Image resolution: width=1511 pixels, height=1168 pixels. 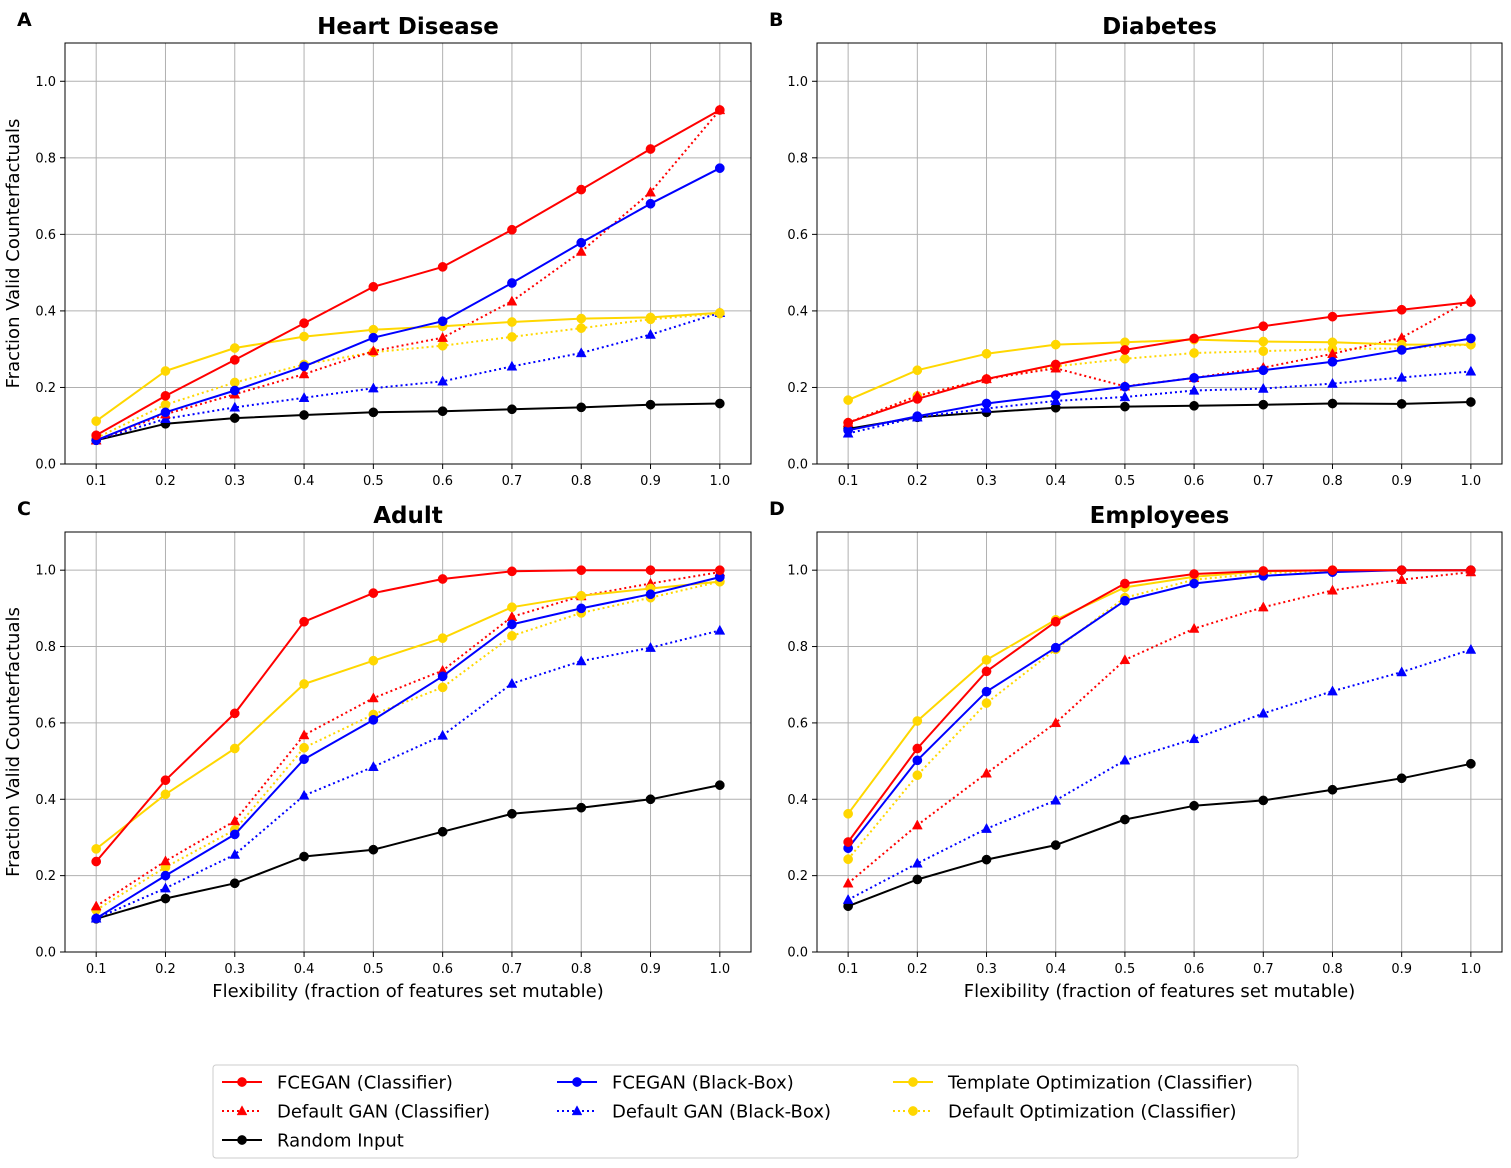 I want to click on legend-item-random-input: Random Input, so click(x=313, y=1141).